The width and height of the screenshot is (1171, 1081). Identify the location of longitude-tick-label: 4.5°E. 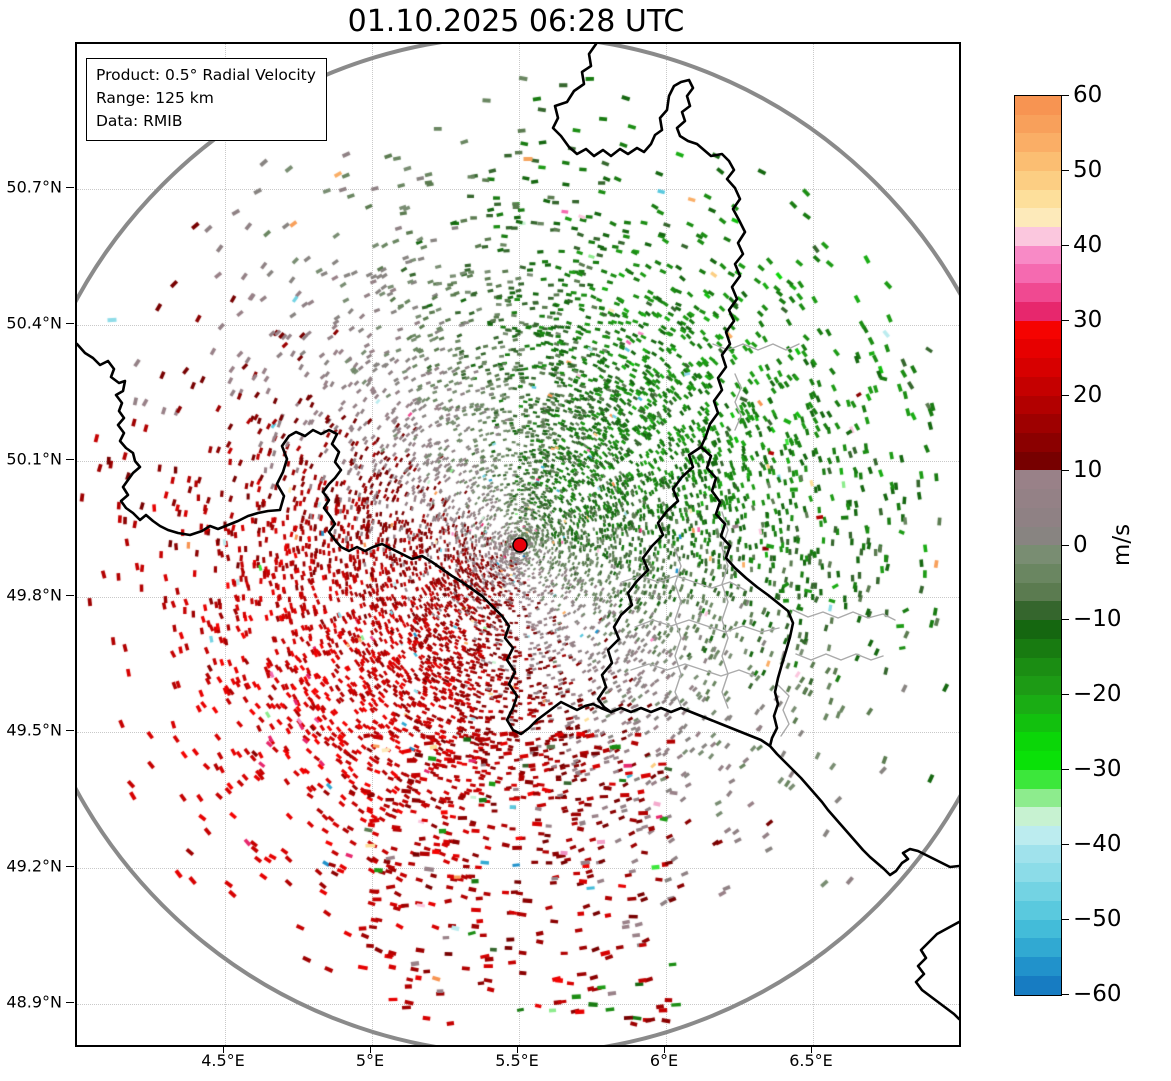
(223, 1060).